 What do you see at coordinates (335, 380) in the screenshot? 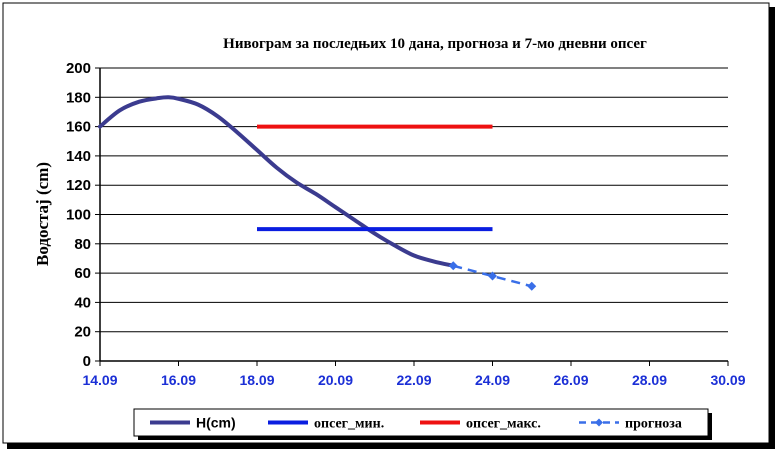
I see `x-tick-label: 20.09` at bounding box center [335, 380].